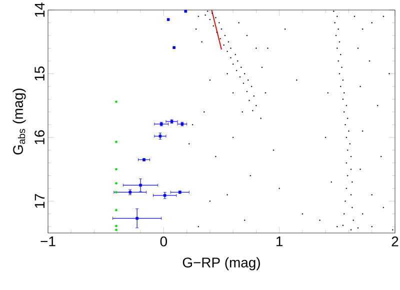 The height and width of the screenshot is (290, 400). What do you see at coordinates (39, 137) in the screenshot?
I see `y-tick-label: 16` at bounding box center [39, 137].